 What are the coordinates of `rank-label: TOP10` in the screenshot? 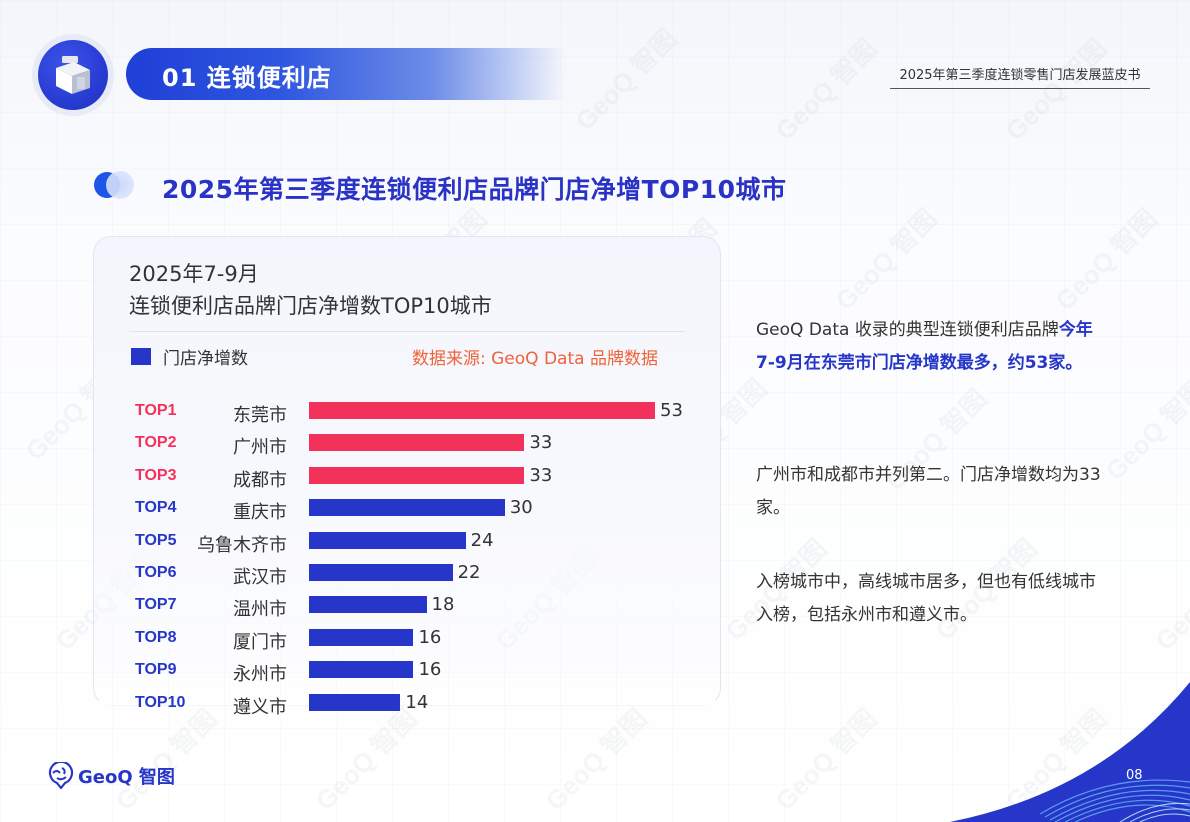 It's located at (160, 702).